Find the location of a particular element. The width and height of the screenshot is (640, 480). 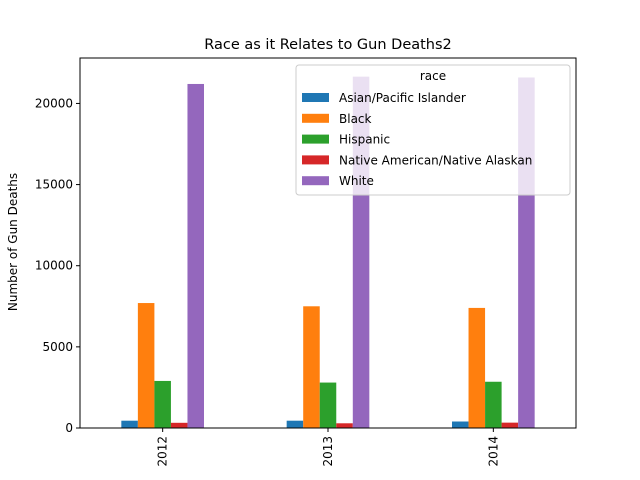

y-tick-label: 20000 is located at coordinates (54, 103).